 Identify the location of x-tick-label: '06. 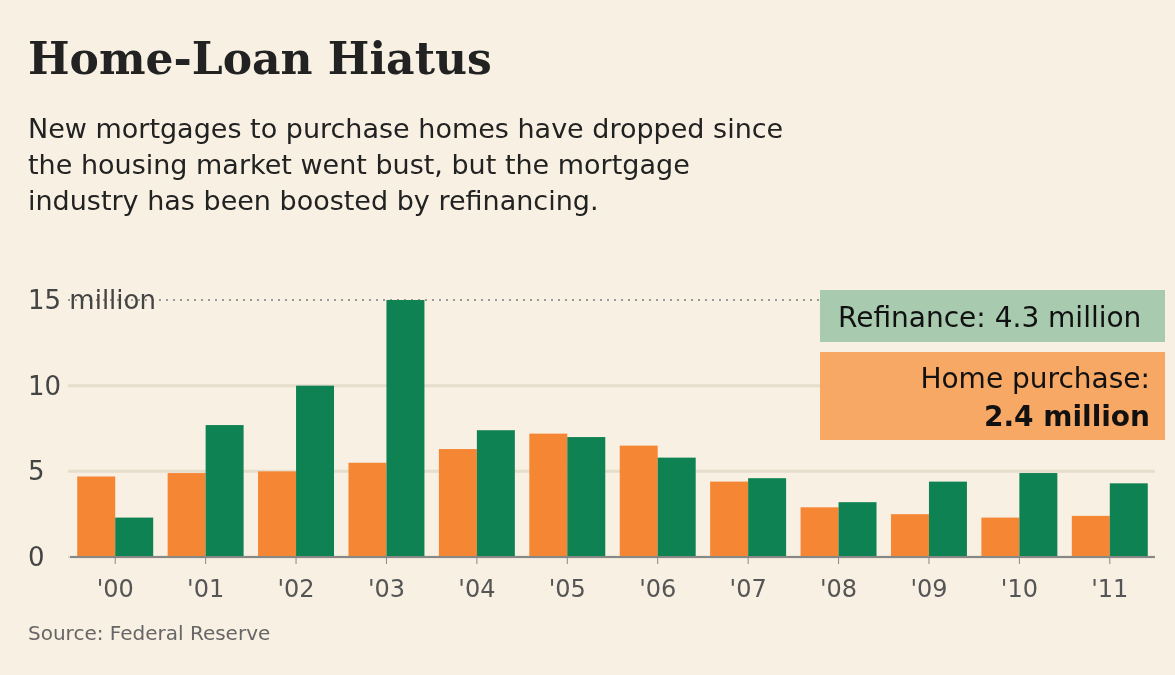
(658, 589).